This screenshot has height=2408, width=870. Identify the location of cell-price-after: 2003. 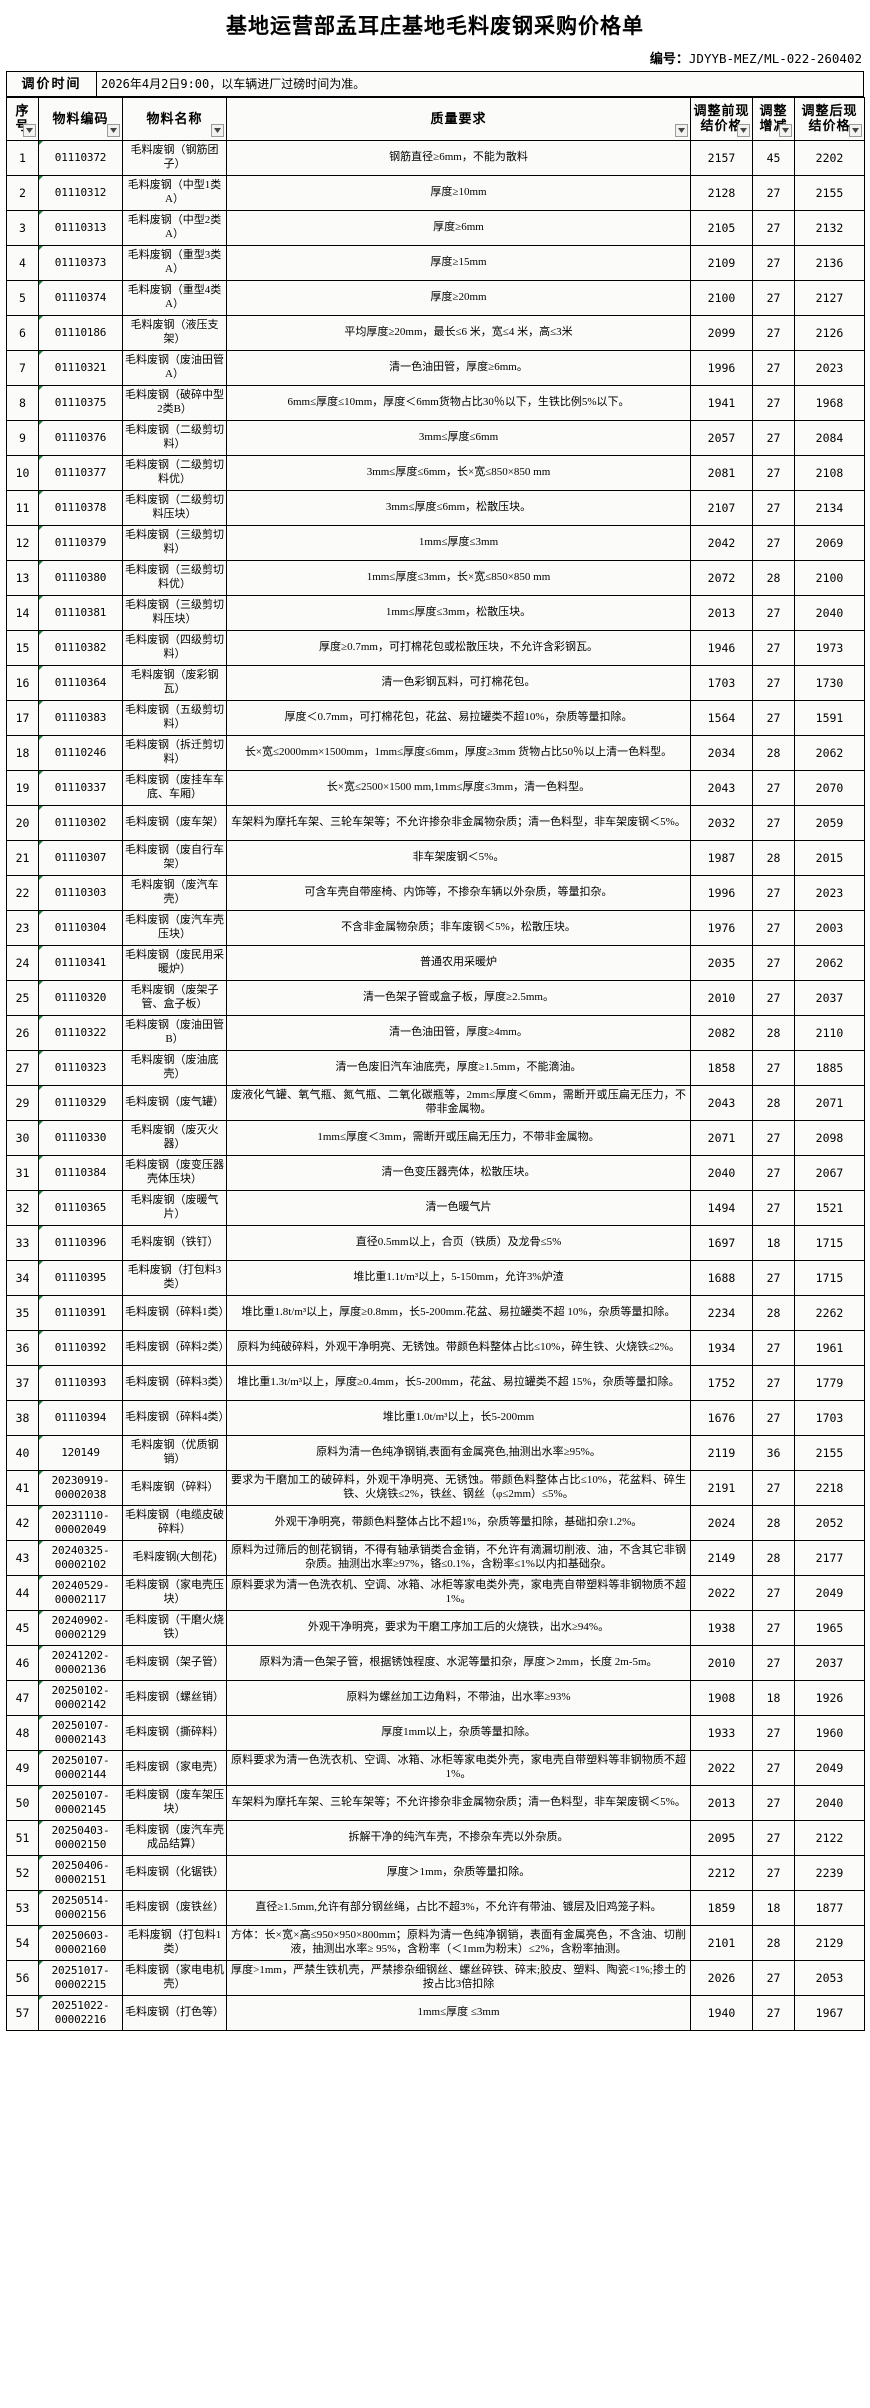
(829, 928).